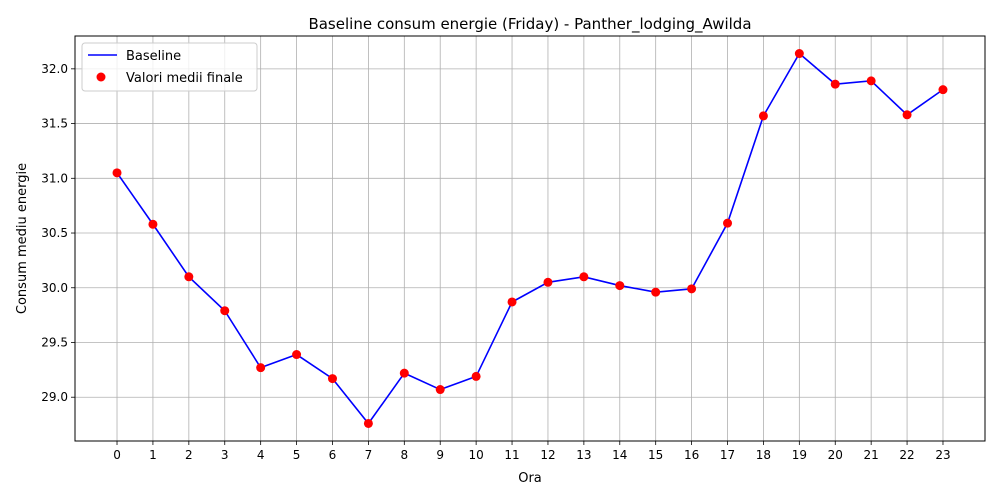 This screenshot has height=500, width=1000. I want to click on x-tick-label: 0, so click(117, 455).